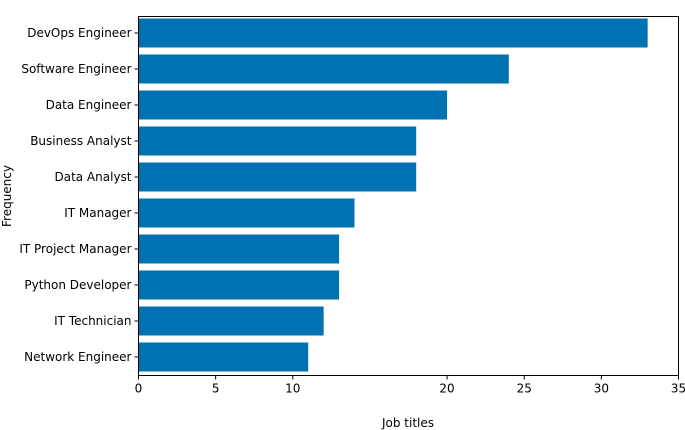 This screenshot has width=685, height=430. Describe the element at coordinates (410, 385) in the screenshot. I see `x-axis-ticks: 0 5 10 20 25 30 35` at that location.